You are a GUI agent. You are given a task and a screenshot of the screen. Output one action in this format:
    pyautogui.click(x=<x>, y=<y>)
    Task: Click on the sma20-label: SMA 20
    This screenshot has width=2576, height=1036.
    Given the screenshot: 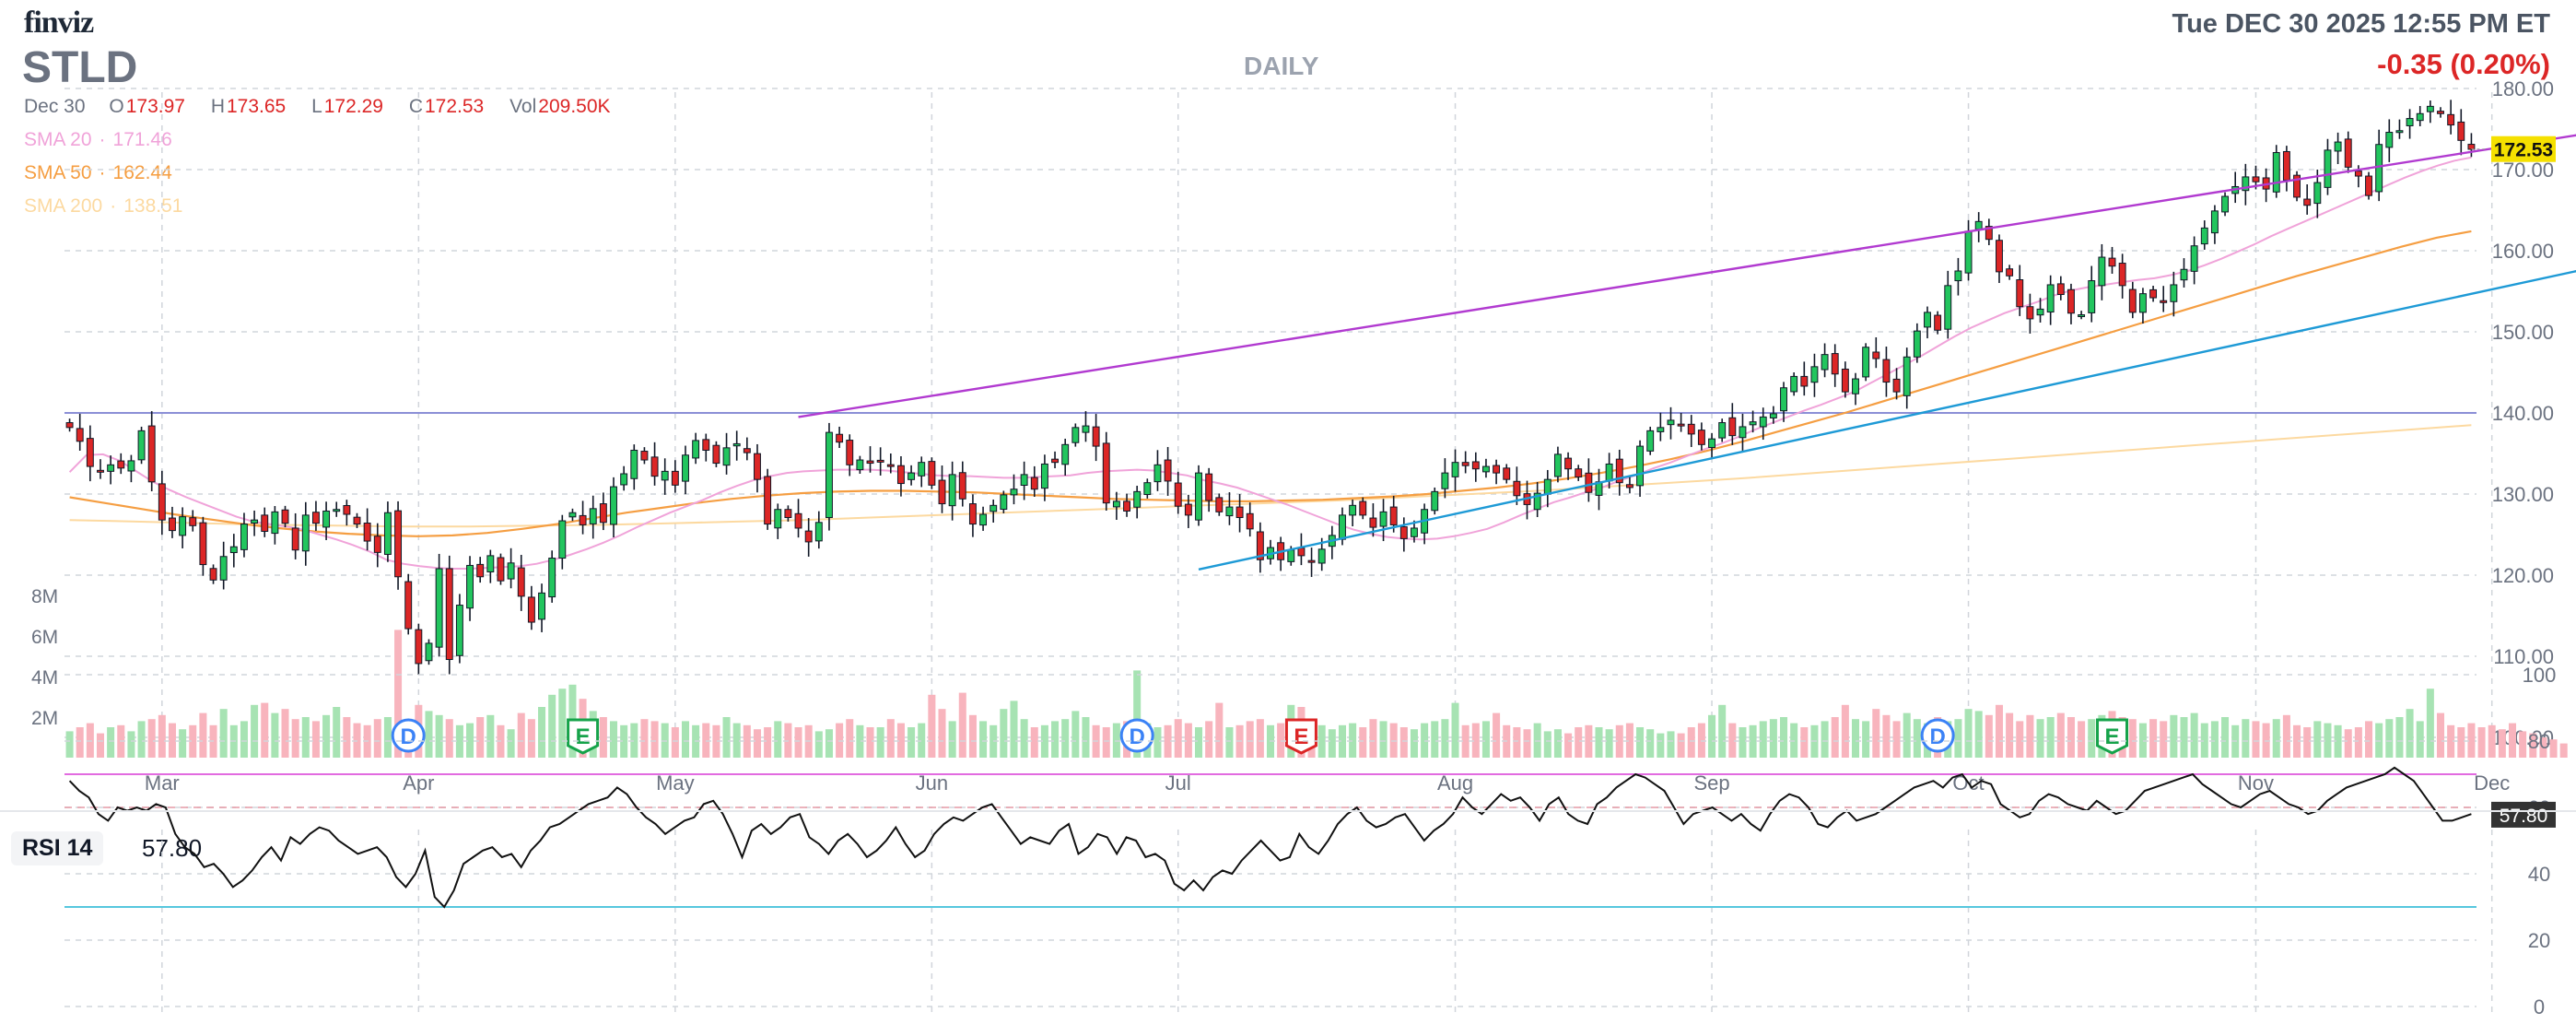 What is the action you would take?
    pyautogui.click(x=58, y=139)
    